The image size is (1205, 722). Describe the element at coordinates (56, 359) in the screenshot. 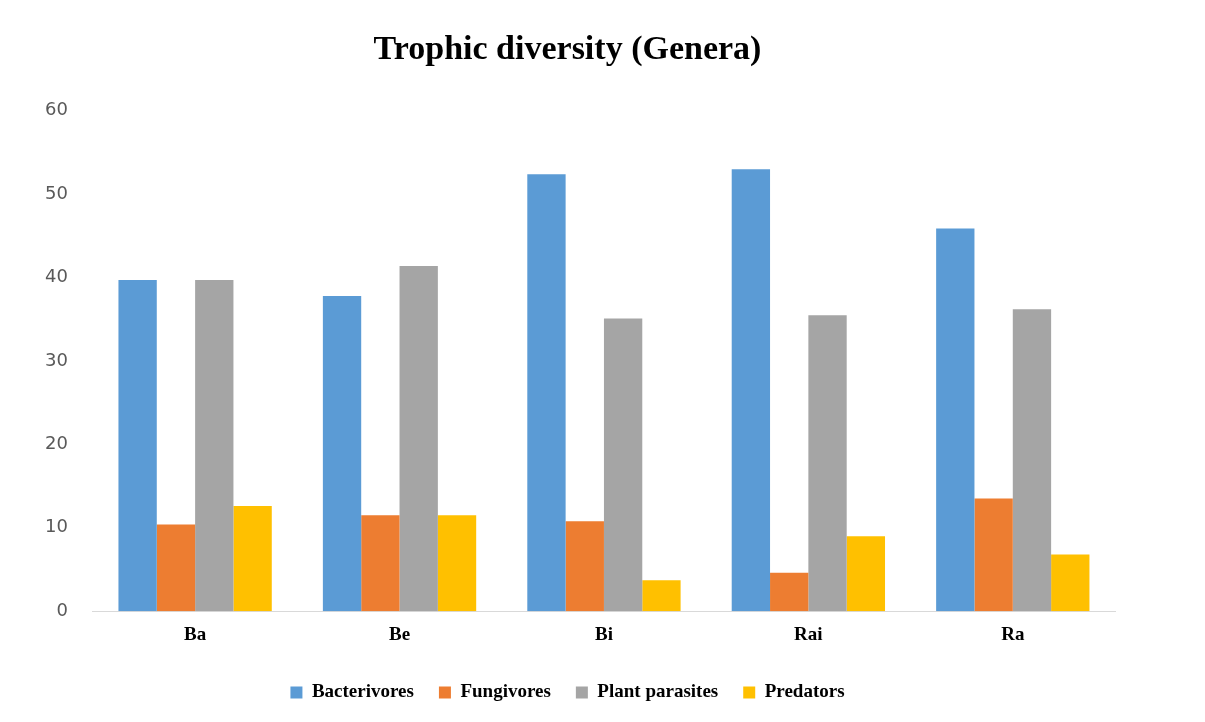

I see `y-tick-label: 30` at that location.